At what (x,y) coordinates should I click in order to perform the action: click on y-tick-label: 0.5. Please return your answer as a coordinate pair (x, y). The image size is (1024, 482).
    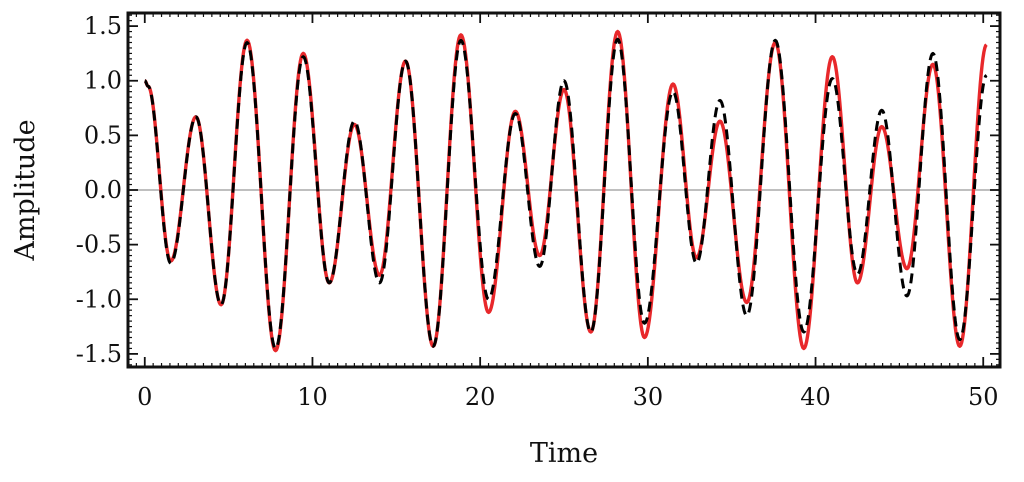
    Looking at the image, I should click on (103, 135).